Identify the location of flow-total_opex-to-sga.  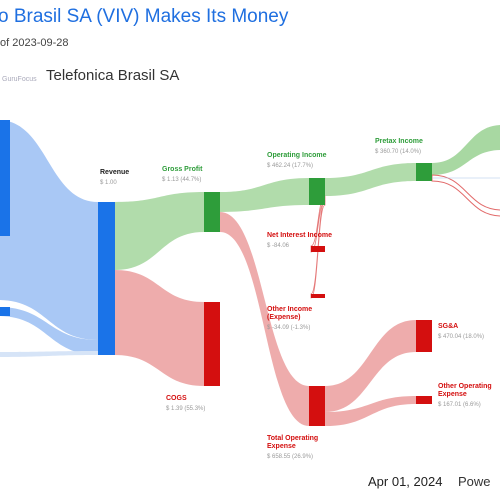
(370, 366).